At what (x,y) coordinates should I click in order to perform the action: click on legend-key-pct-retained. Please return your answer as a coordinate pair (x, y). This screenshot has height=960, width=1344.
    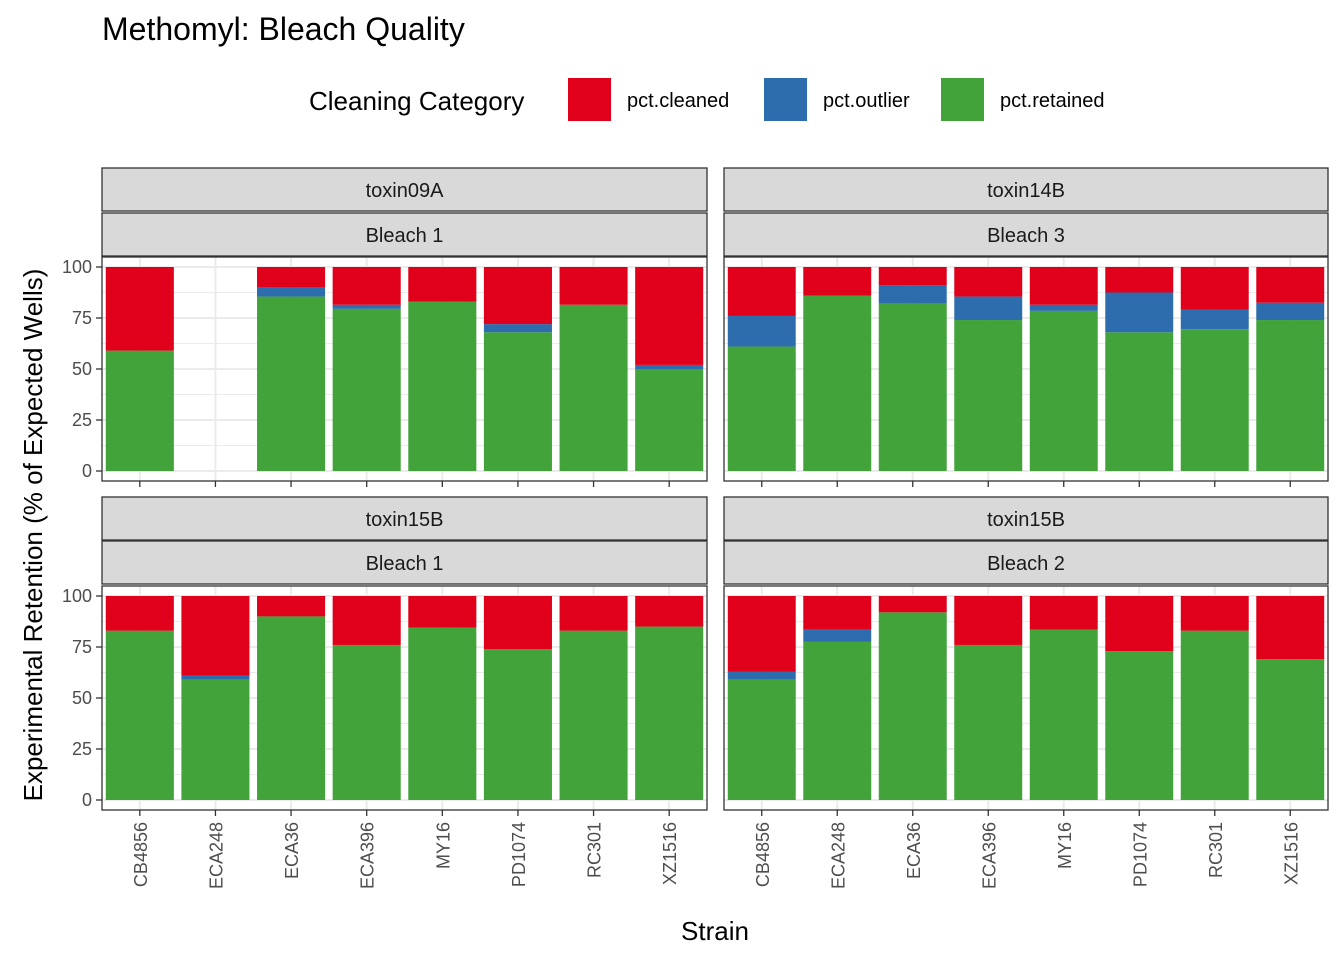
    Looking at the image, I should click on (962, 99).